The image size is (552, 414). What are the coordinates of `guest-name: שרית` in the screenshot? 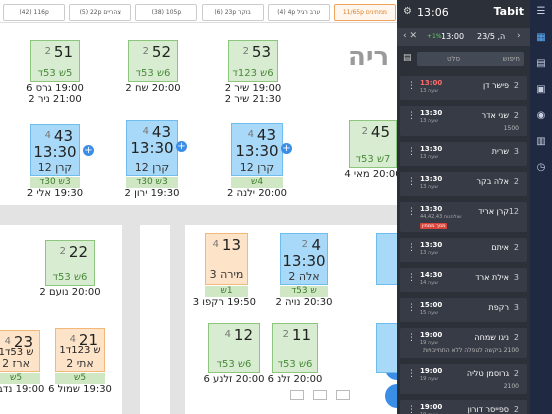 It's located at (500, 151).